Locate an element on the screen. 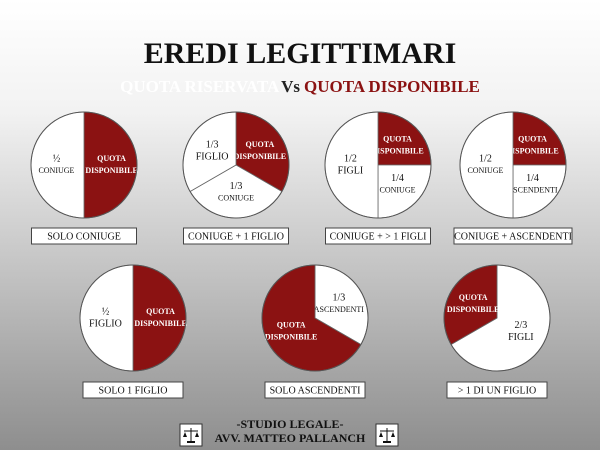 This screenshot has width=600, height=450. caption: SOLO ASCENDENTI is located at coordinates (315, 390).